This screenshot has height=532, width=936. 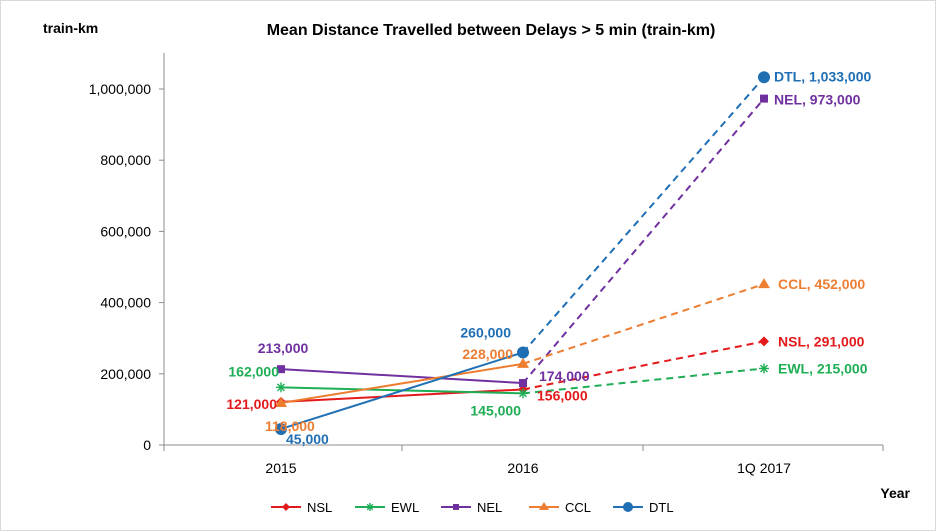 I want to click on data-label: 45,000, so click(x=307, y=439).